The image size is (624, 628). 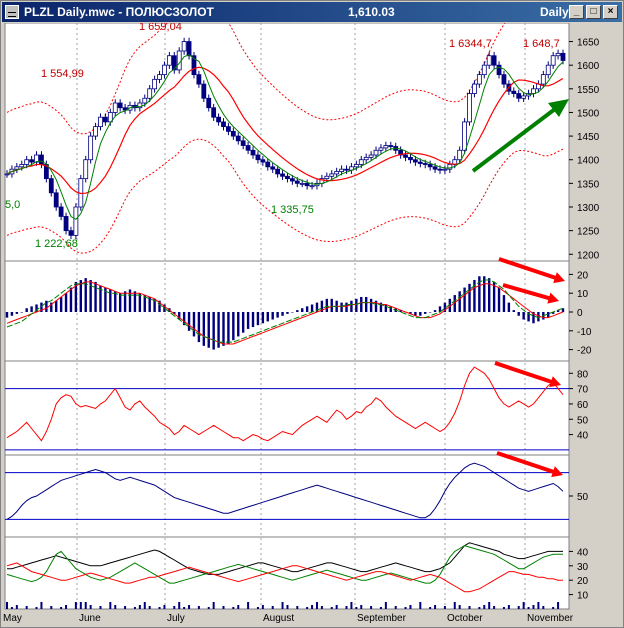 What do you see at coordinates (278, 618) in the screenshot?
I see `x-tick-label: August` at bounding box center [278, 618].